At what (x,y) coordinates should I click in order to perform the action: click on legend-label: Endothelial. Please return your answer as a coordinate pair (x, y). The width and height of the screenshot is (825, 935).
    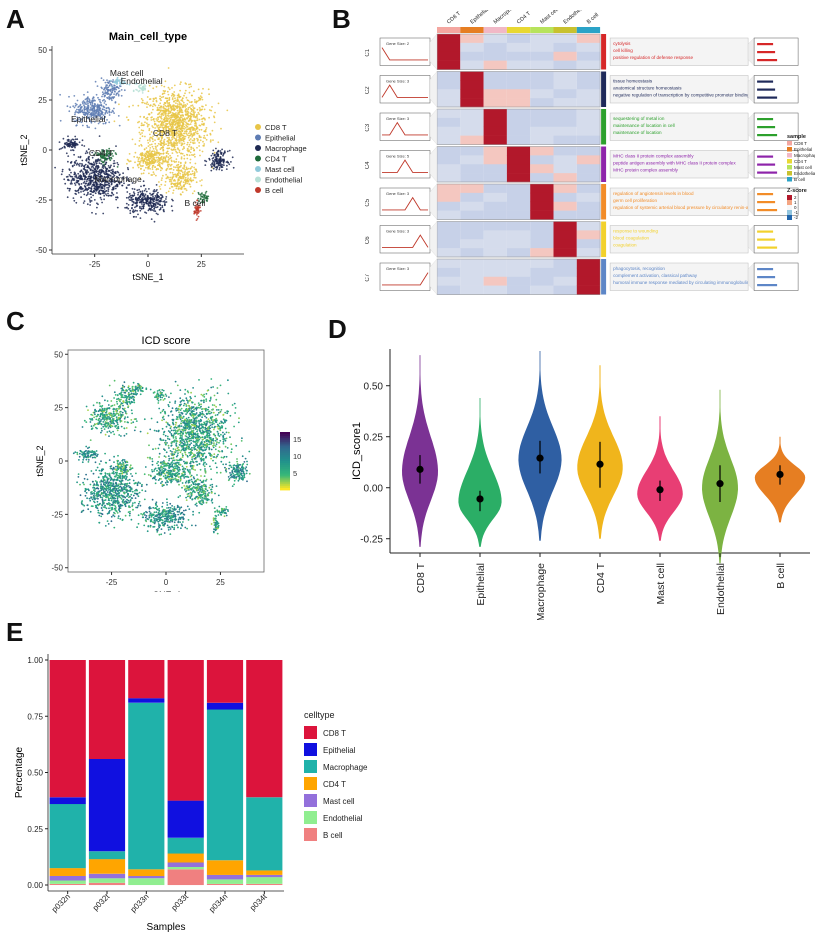
    Looking at the image, I should click on (283, 180).